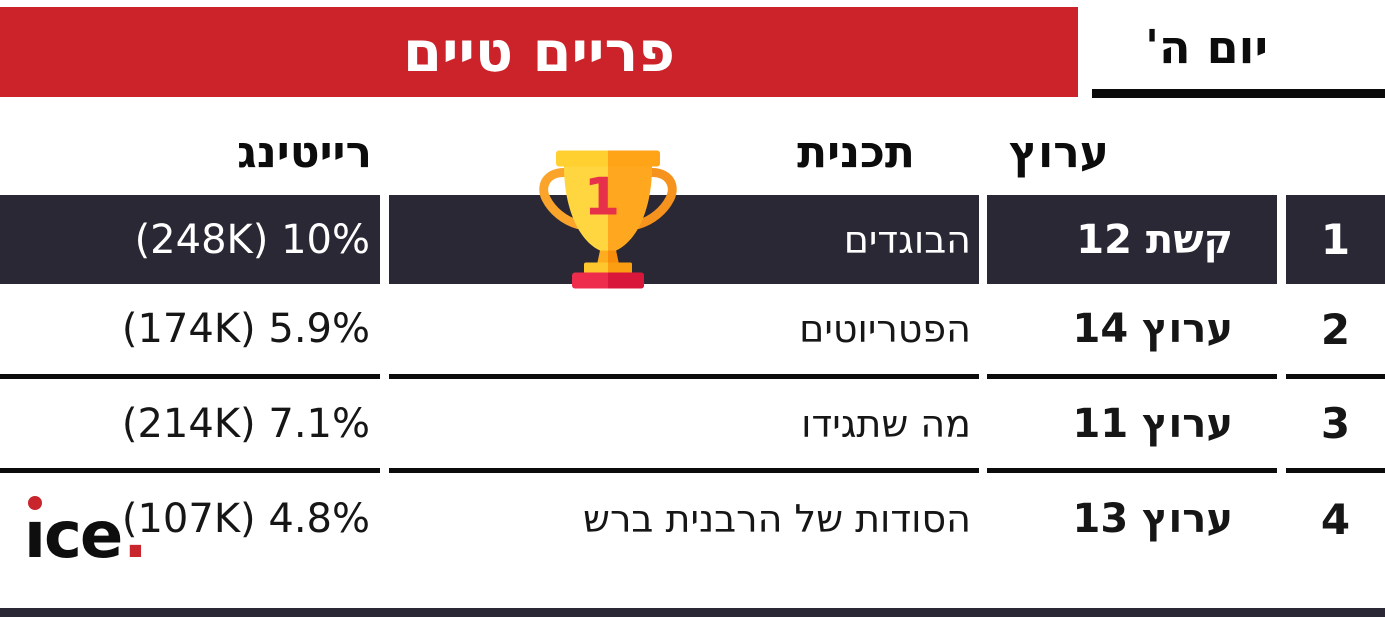 Image resolution: width=1385 pixels, height=617 pixels. I want to click on ice-logo-period: ., so click(135, 536).